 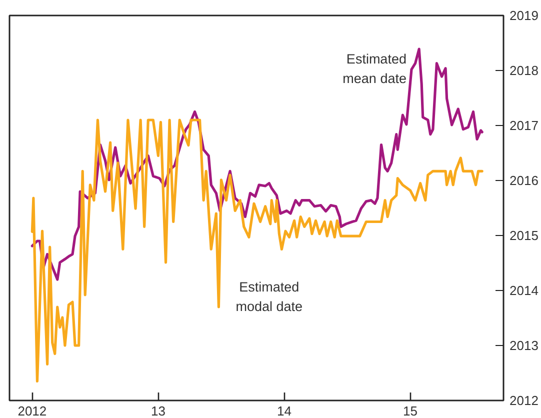 What do you see at coordinates (269, 297) in the screenshot?
I see `series-label: Estimated modal date` at bounding box center [269, 297].